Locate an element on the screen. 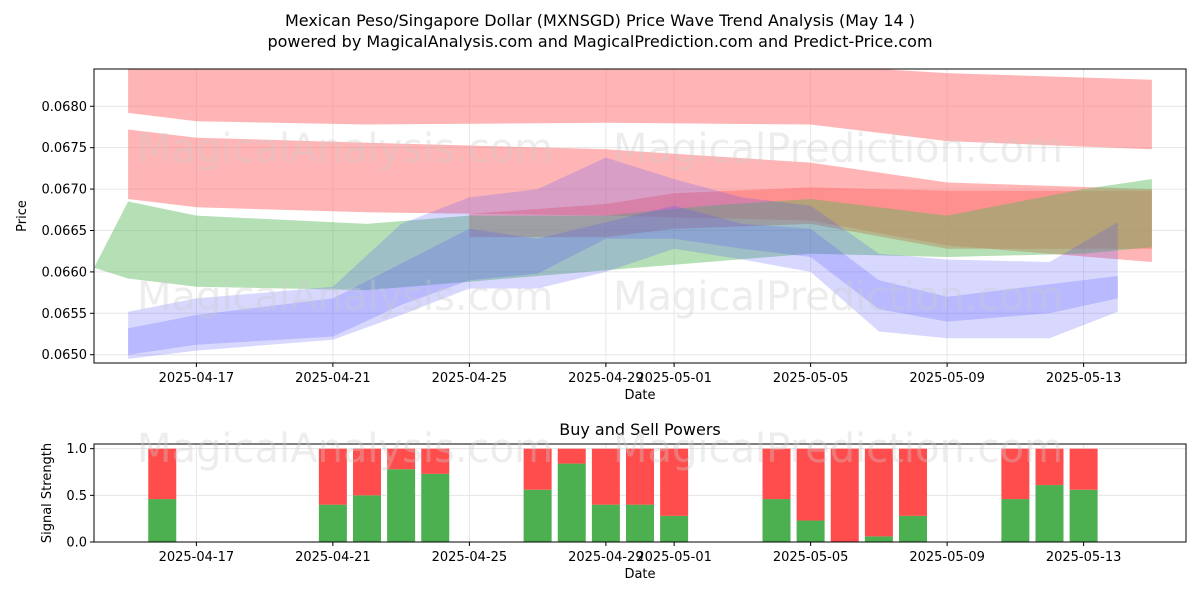  y-axis-label: Signal Strength is located at coordinates (47, 493).